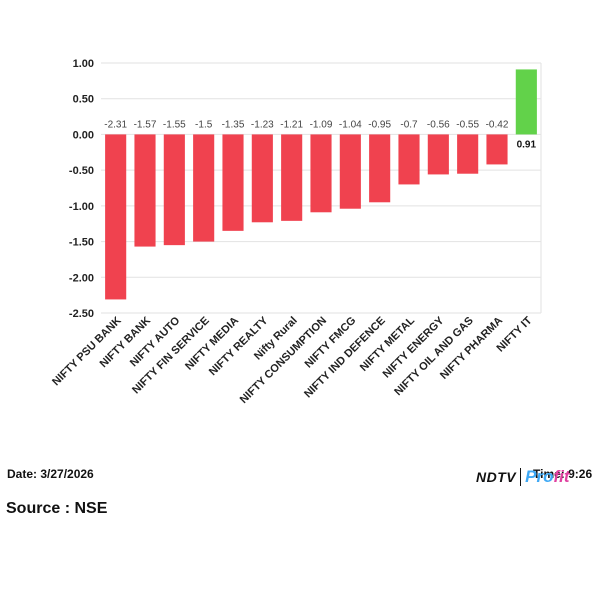 The height and width of the screenshot is (600, 600). Describe the element at coordinates (81, 171) in the screenshot. I see `y-tick-label: -0.50` at that location.